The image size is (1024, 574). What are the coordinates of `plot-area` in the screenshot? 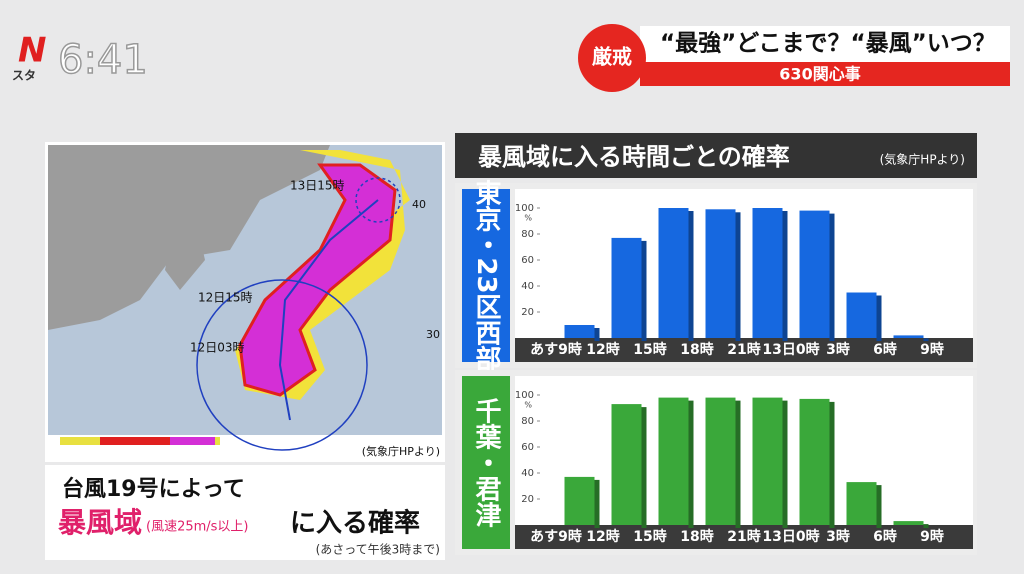 It's located at (744, 263).